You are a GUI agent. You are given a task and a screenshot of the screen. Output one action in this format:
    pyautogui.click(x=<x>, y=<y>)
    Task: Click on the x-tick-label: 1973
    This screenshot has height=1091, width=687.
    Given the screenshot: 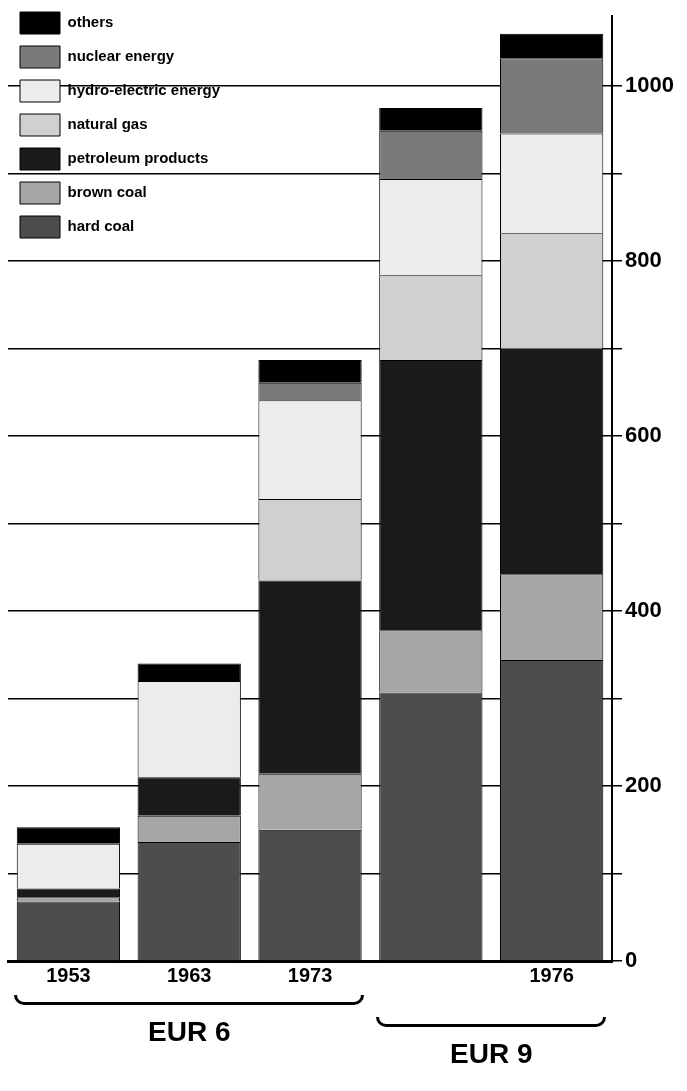 What is the action you would take?
    pyautogui.click(x=310, y=974)
    